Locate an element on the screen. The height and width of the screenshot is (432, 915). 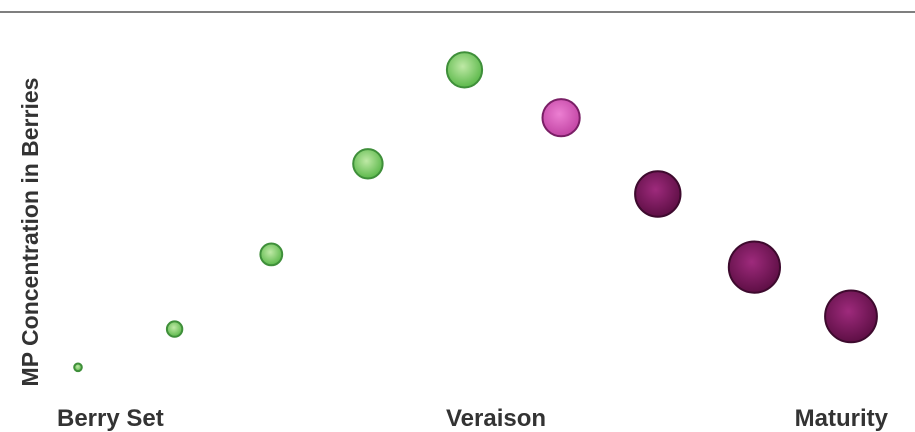
y-axis-label: MP Concentration in Berries is located at coordinates (30, 232).